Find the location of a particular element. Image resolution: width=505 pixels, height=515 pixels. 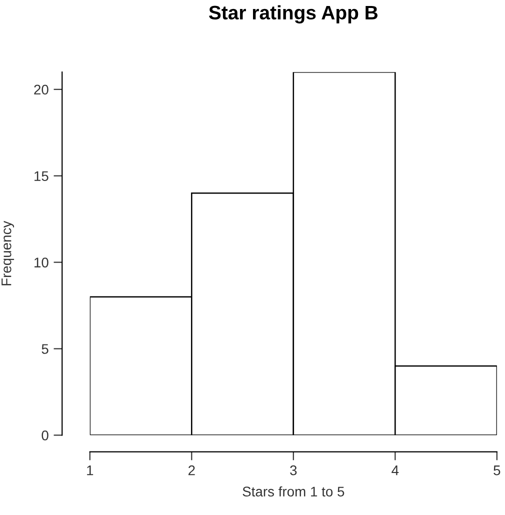

x-tick-label: 1 is located at coordinates (90, 471).